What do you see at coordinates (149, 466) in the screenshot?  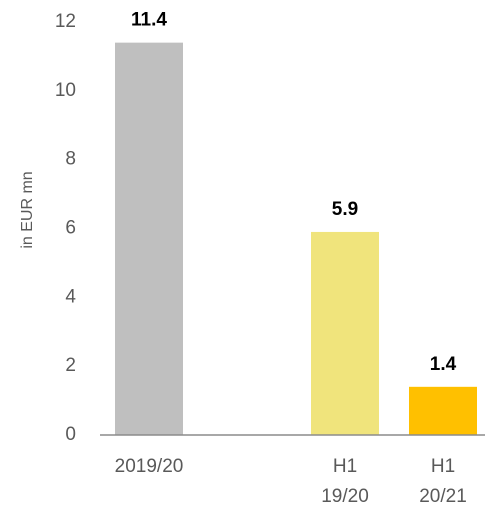 I see `x-tick-label: 2019/20` at bounding box center [149, 466].